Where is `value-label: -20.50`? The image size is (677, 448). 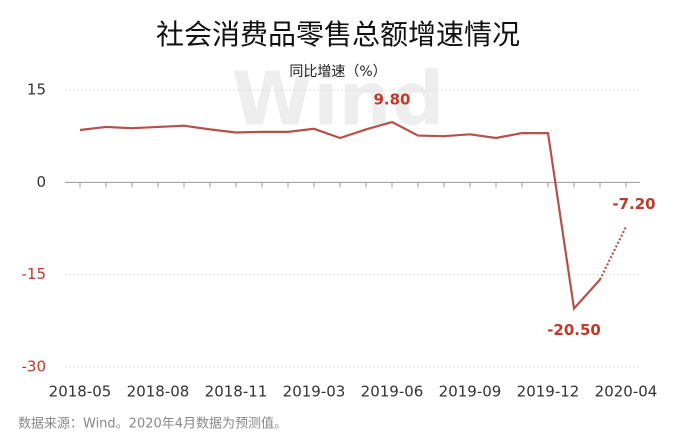
value-label: -20.50 is located at coordinates (574, 330).